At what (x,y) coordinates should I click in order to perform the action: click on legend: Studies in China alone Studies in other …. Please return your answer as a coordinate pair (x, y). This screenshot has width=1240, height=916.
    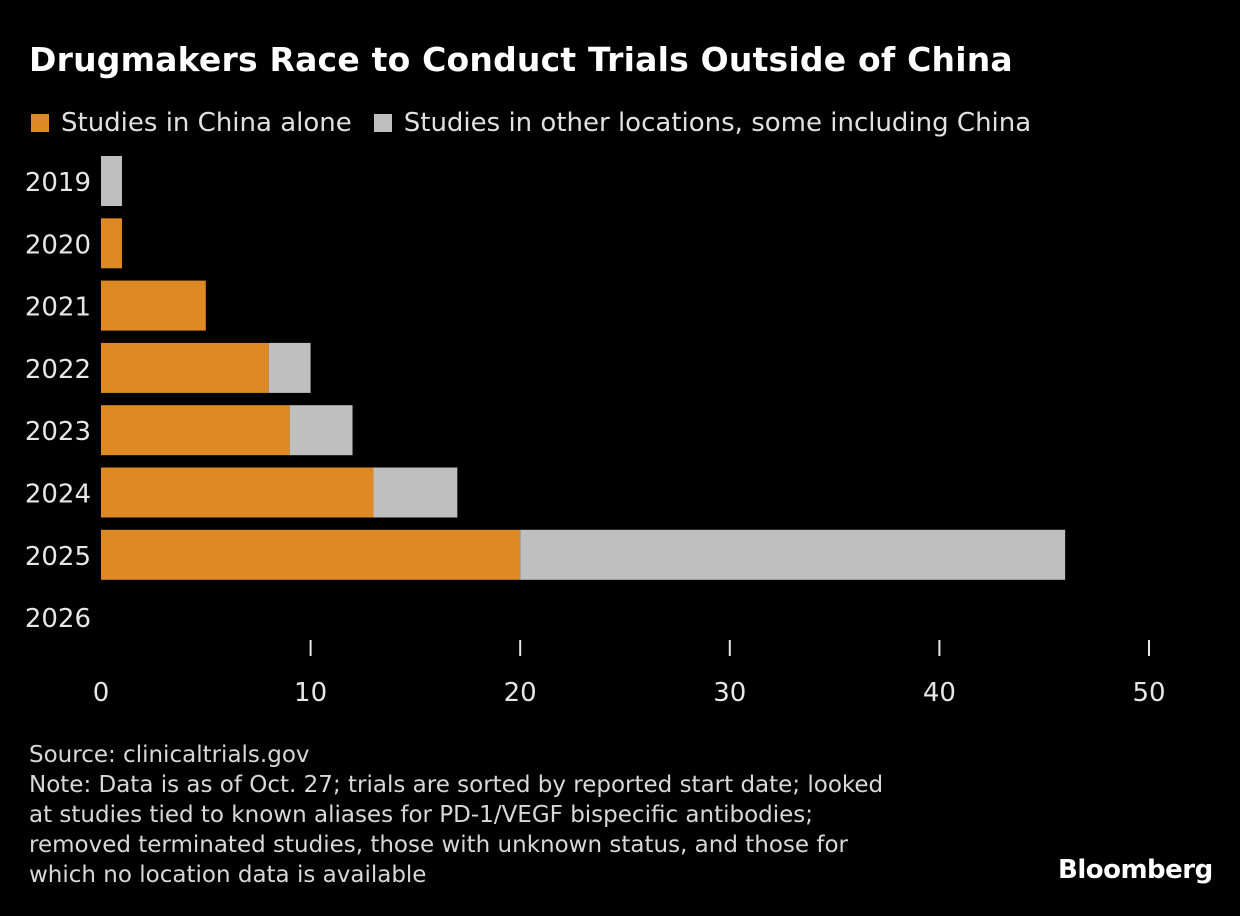
    Looking at the image, I should click on (542, 123).